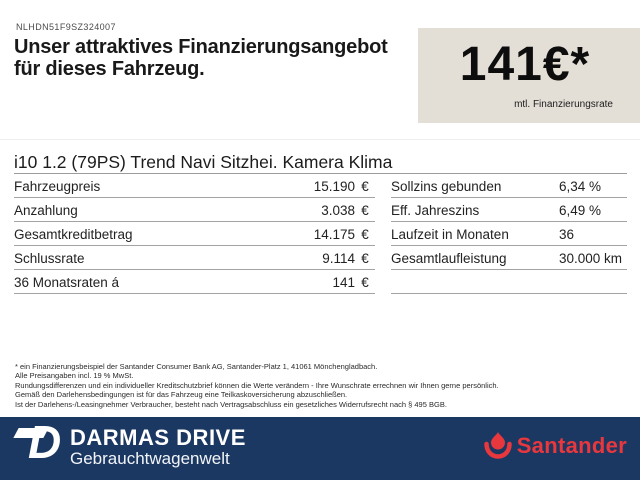  What do you see at coordinates (567, 234) in the screenshot?
I see `row-value: 36` at bounding box center [567, 234].